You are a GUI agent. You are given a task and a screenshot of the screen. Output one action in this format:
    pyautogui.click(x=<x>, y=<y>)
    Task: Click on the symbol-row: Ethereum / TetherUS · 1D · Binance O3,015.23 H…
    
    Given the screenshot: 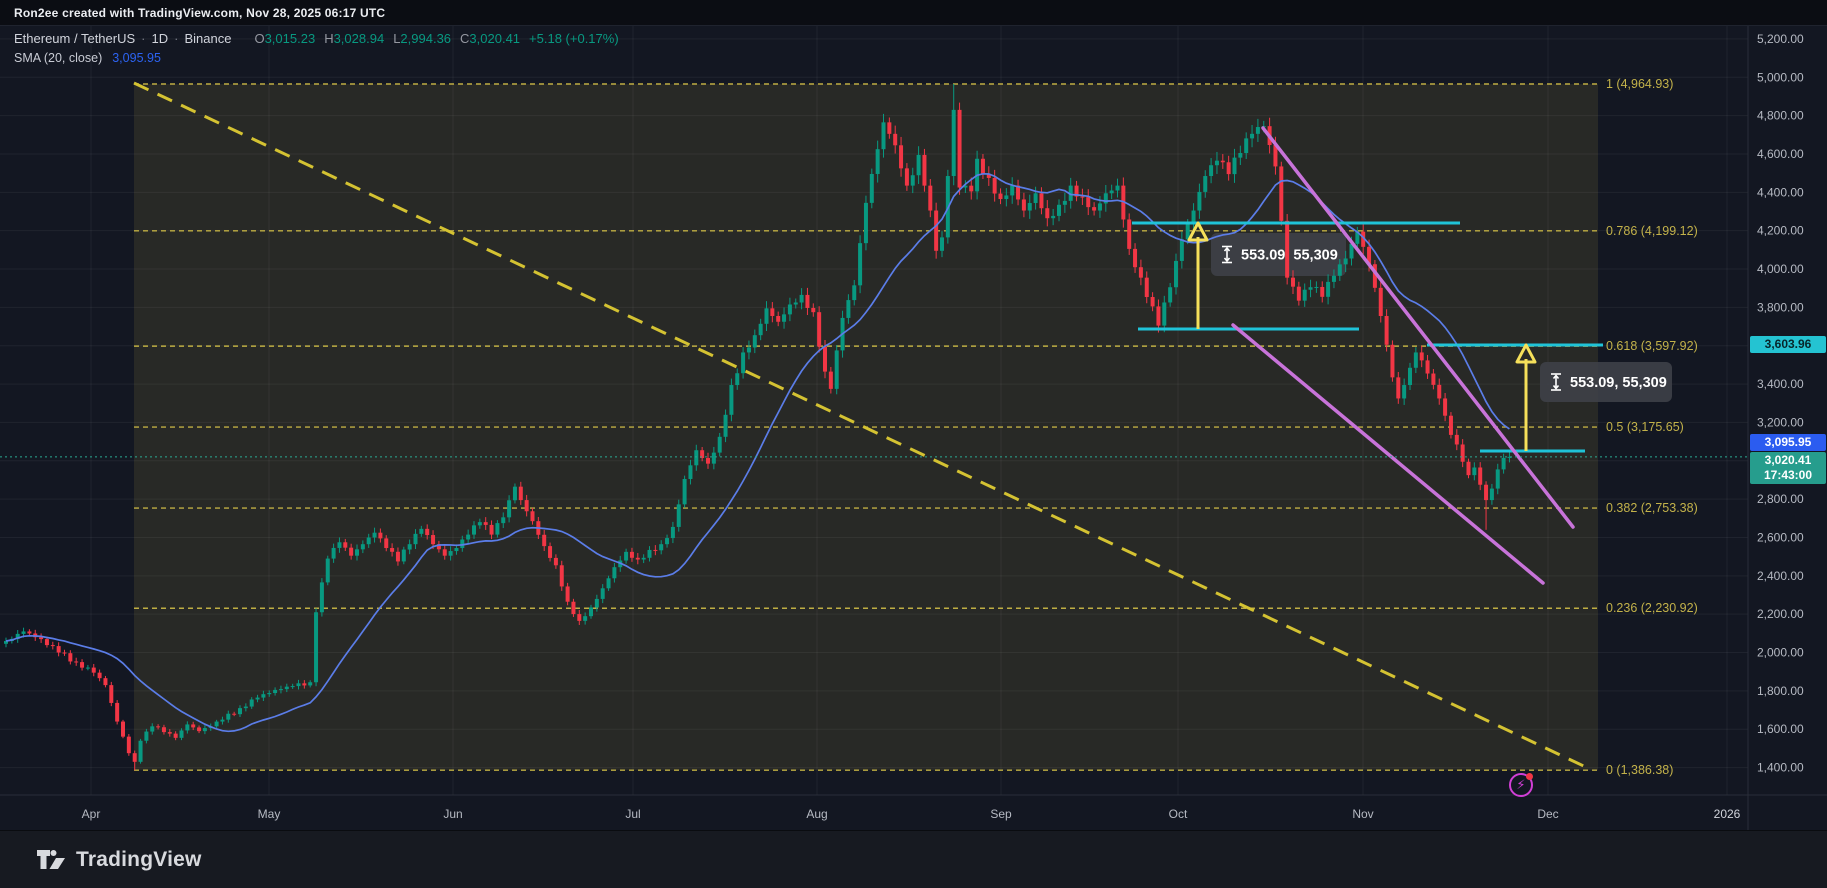 What is the action you would take?
    pyautogui.click(x=316, y=38)
    